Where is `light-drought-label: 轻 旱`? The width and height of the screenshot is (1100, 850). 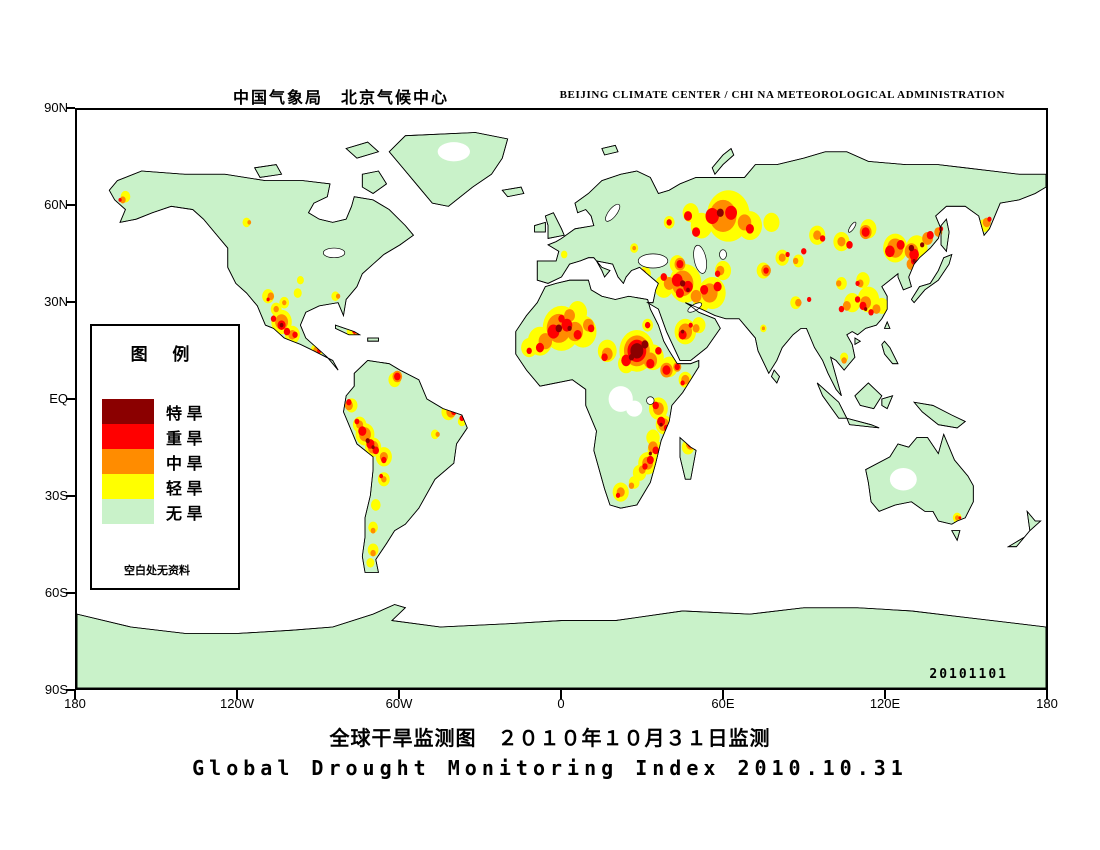
light-drought-label: 轻 旱 is located at coordinates (184, 489).